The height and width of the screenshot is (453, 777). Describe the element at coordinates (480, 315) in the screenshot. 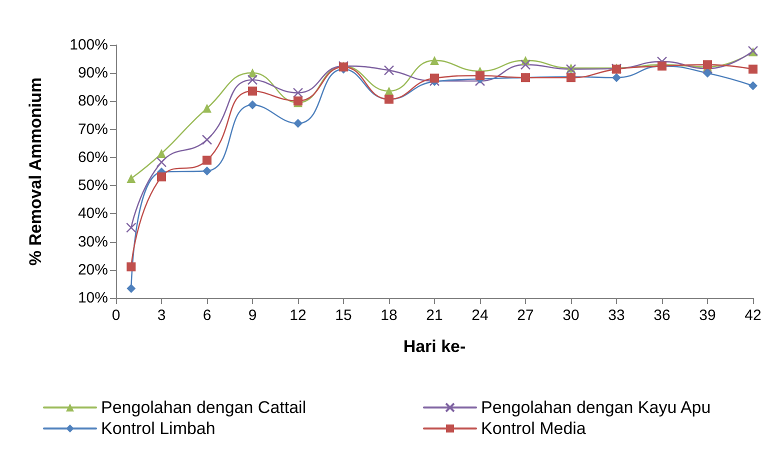

I see `x-tick-label: 24` at that location.